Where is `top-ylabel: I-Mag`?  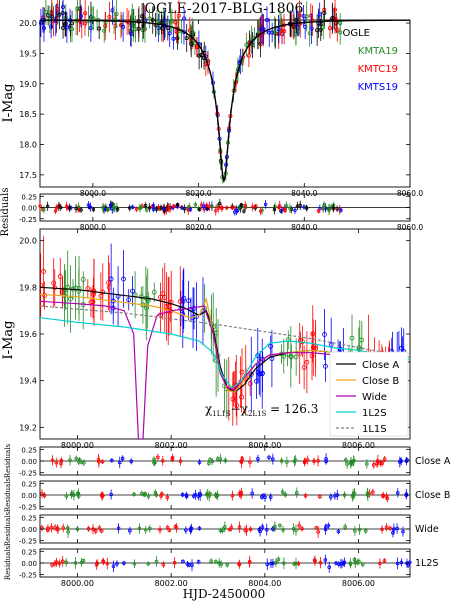
top-ylabel: I-Mag is located at coordinates (8, 103).